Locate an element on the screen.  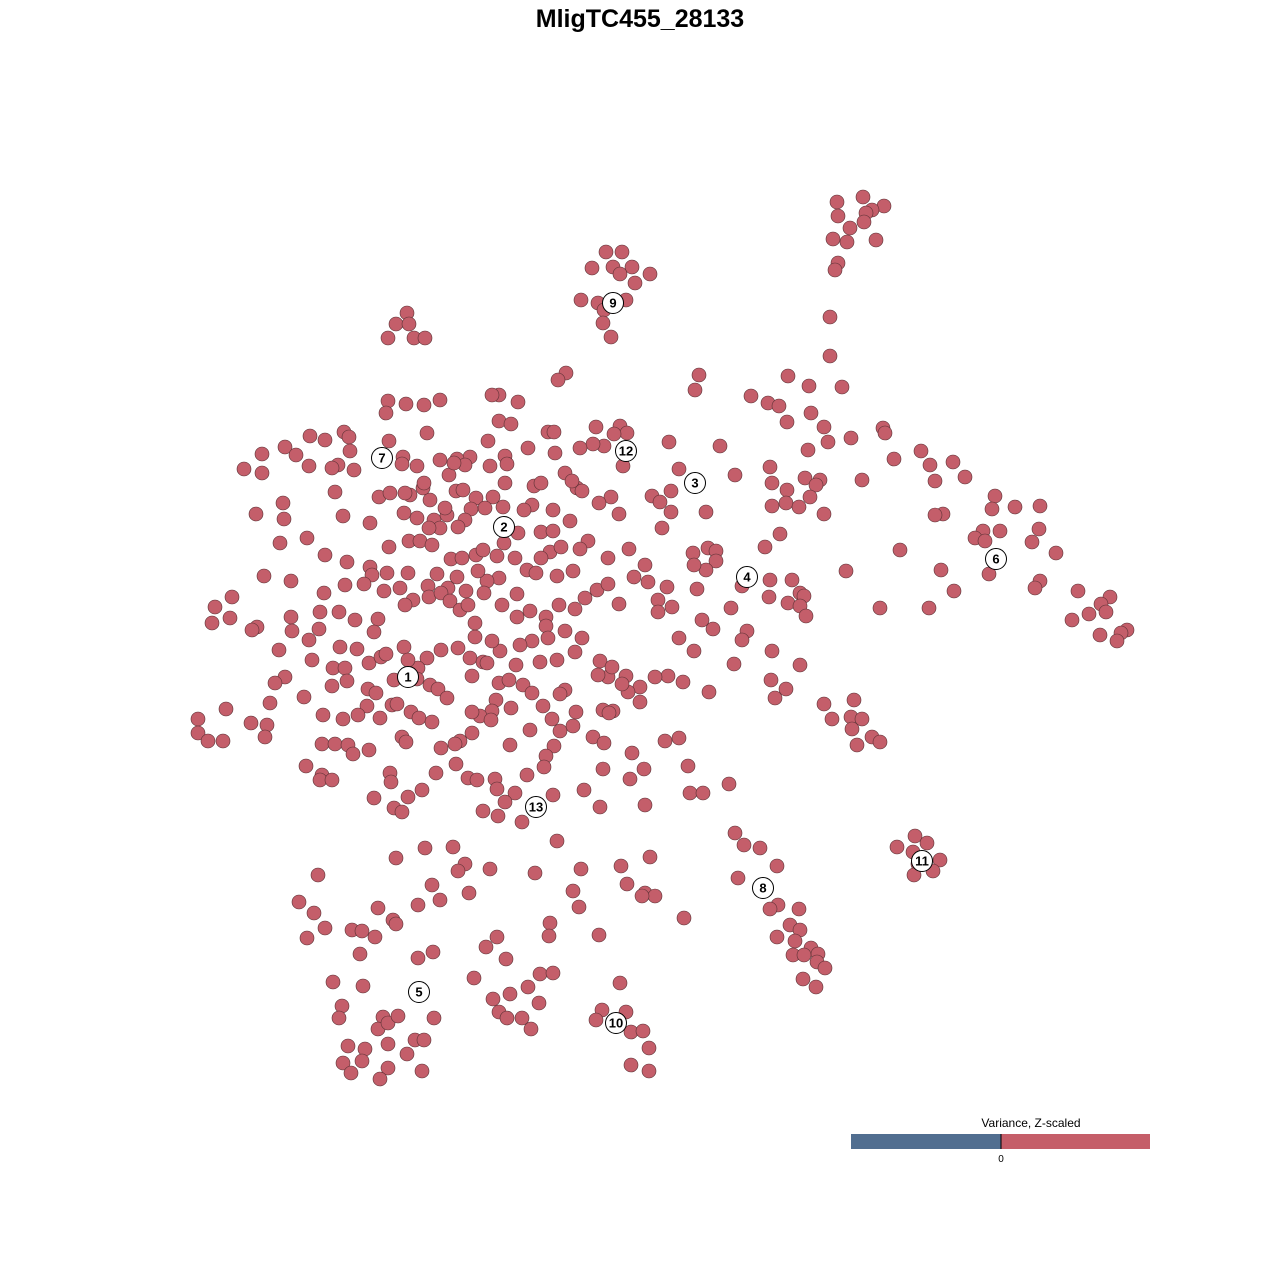
cluster-label-text: 8 is located at coordinates (762, 888).